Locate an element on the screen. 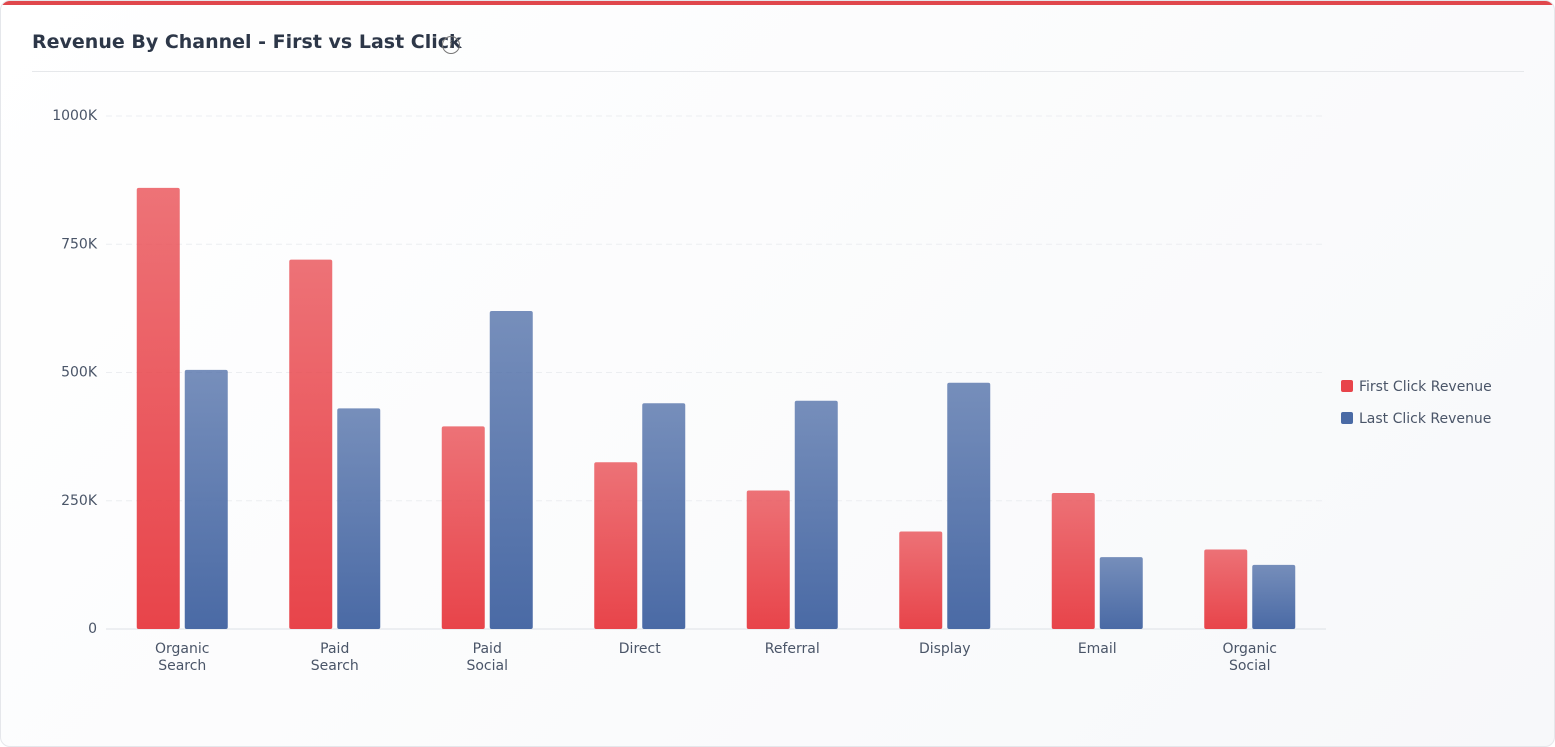 The image size is (1555, 747). y-tick-label: 750K is located at coordinates (79, 244).